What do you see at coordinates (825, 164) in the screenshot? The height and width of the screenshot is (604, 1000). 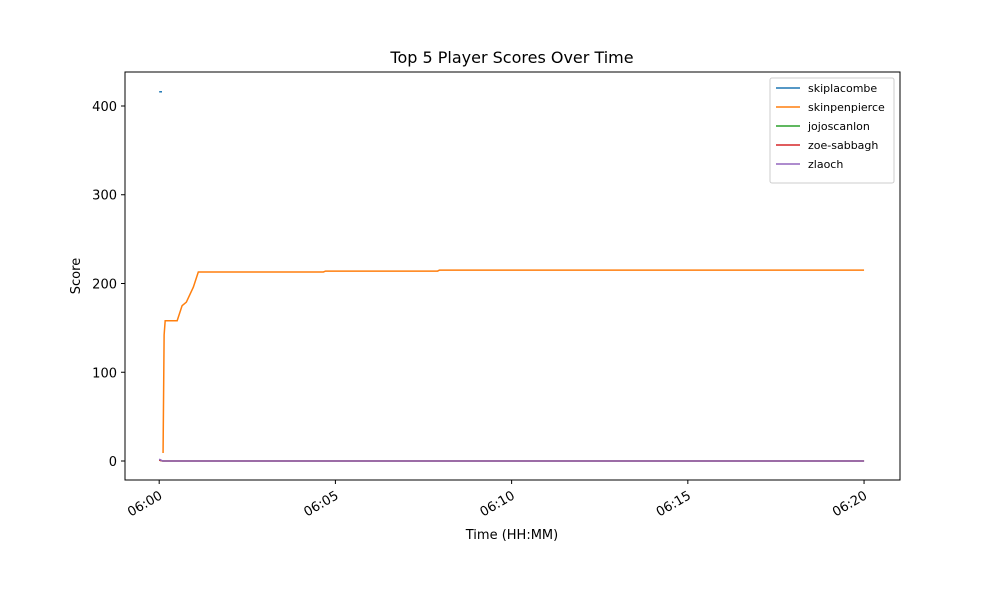 I see `legend-label: zlaoch` at bounding box center [825, 164].